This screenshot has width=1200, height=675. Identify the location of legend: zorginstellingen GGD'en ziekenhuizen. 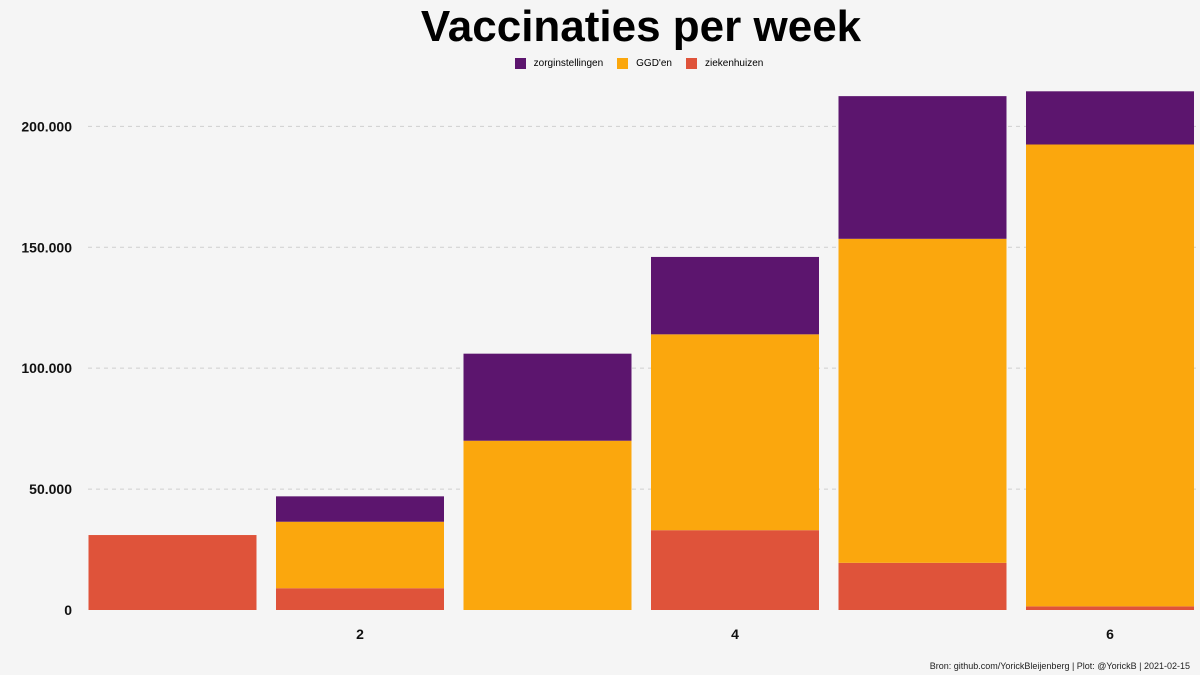
(600, 63).